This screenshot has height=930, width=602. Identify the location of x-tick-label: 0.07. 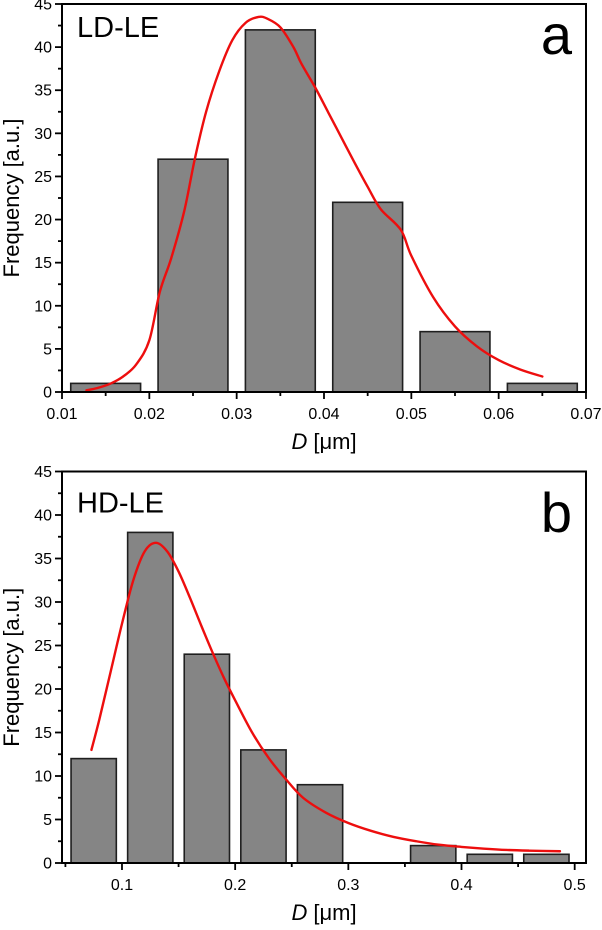
(585, 414).